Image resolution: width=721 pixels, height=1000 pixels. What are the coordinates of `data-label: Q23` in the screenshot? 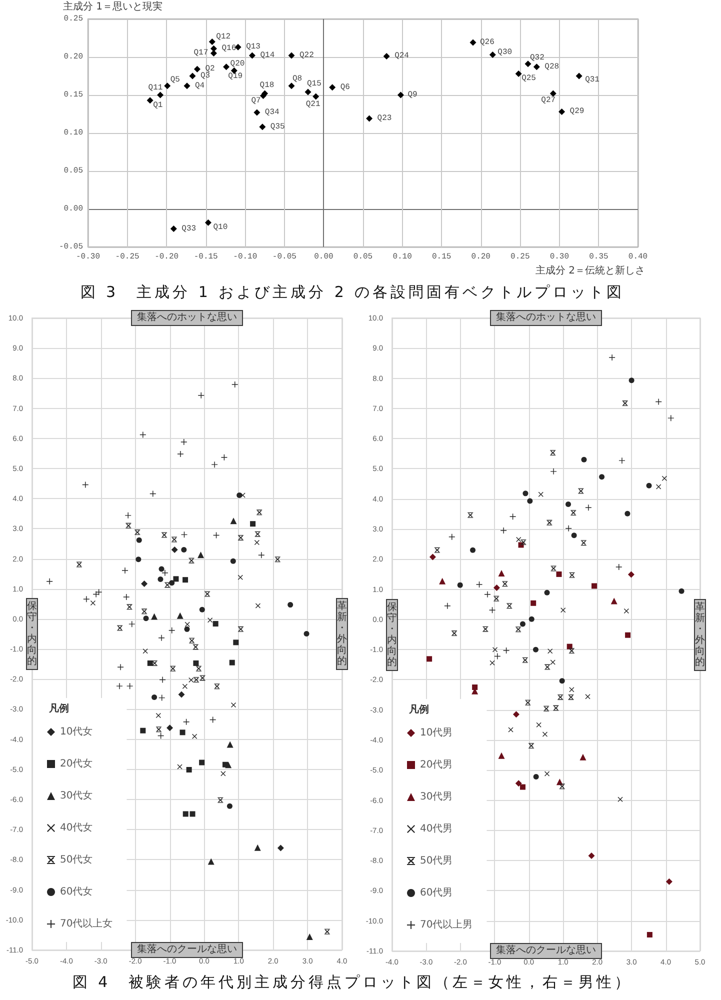 It's located at (384, 119).